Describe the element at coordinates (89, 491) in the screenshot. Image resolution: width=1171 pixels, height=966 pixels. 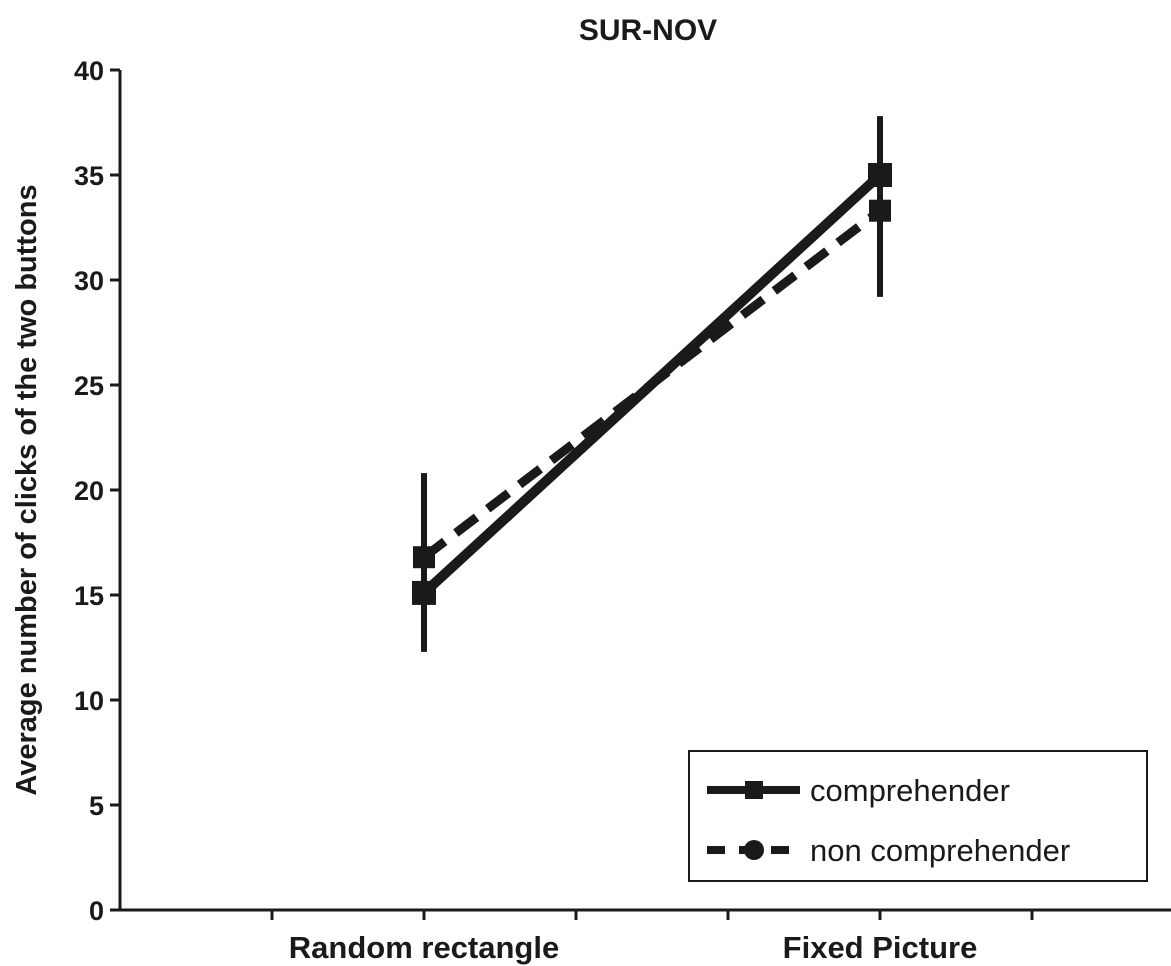
I see `y-tick-label: 20` at that location.